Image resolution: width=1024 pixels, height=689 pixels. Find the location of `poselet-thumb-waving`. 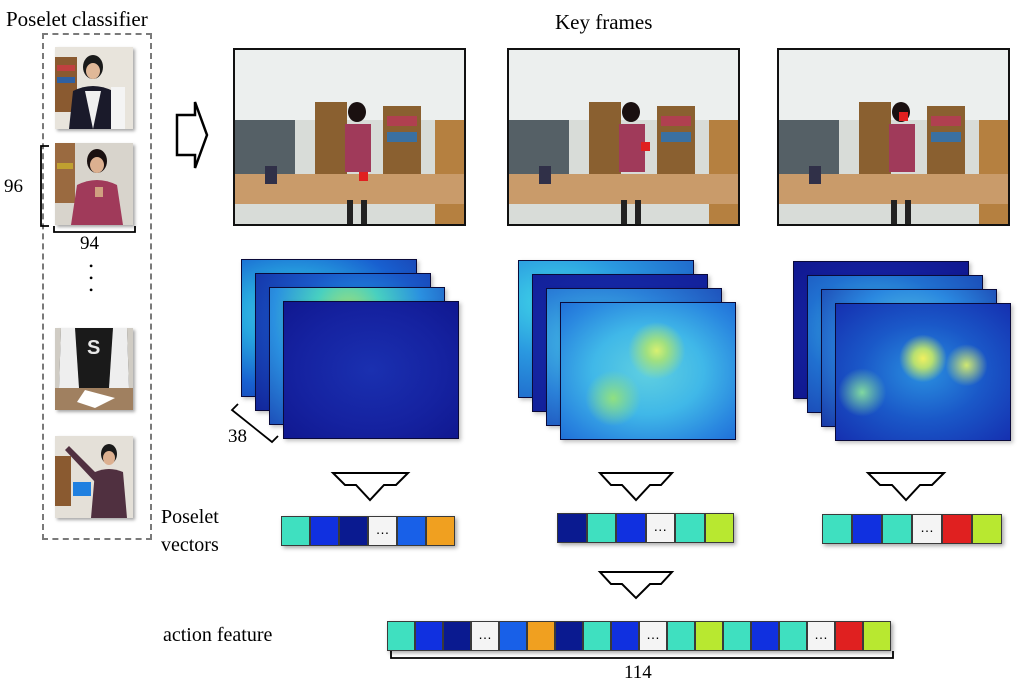

poselet-thumb-waving is located at coordinates (94, 477).